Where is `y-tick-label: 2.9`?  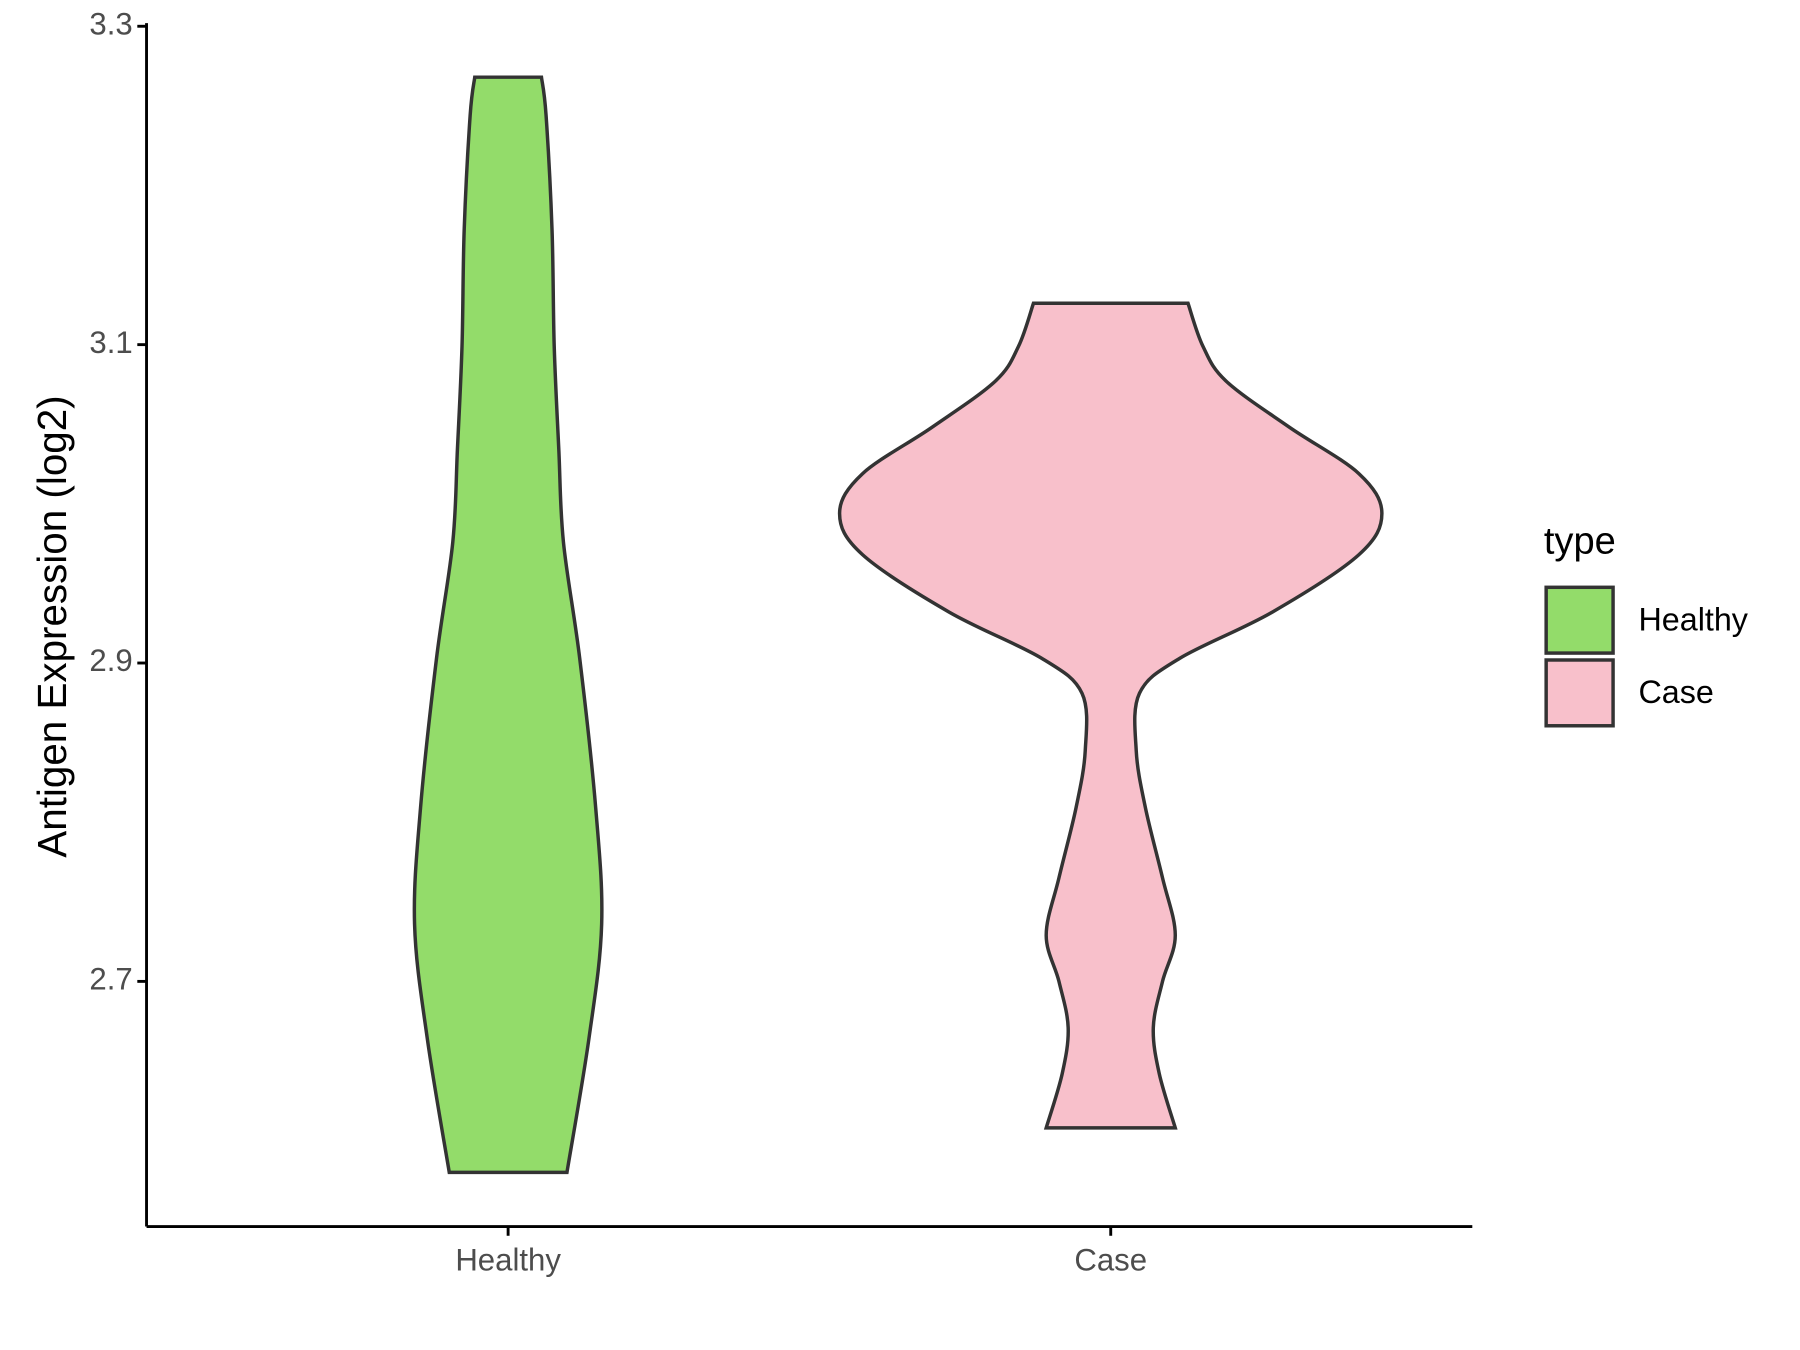 y-tick-label: 2.9 is located at coordinates (110, 660).